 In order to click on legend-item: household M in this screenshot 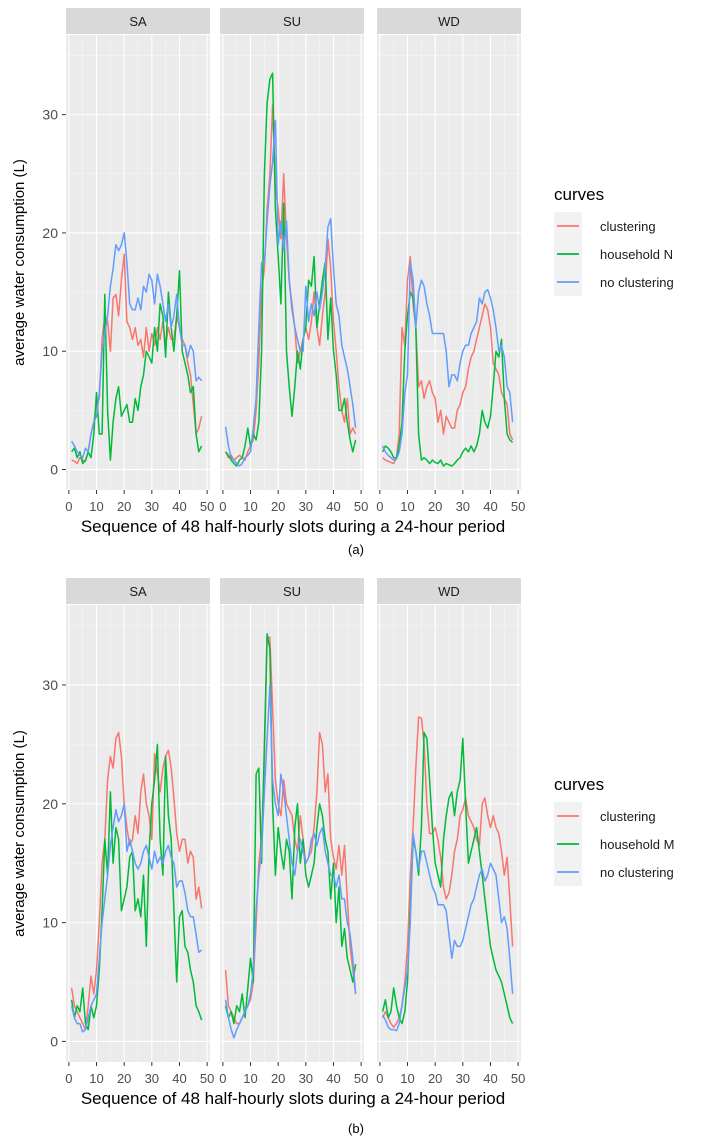, I will do `click(614, 844)`.